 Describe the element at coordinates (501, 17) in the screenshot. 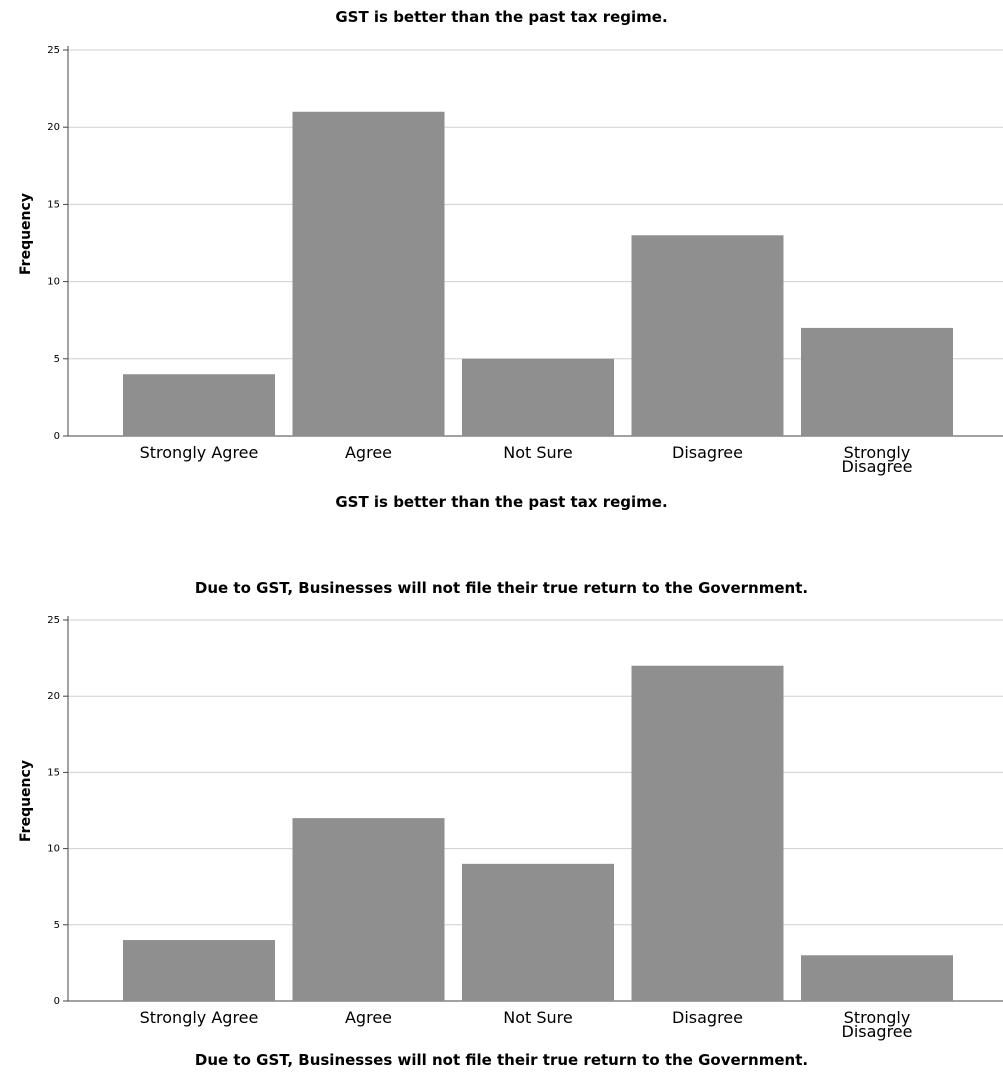

I see `chart-title: GST is better than the past tax regime.` at that location.